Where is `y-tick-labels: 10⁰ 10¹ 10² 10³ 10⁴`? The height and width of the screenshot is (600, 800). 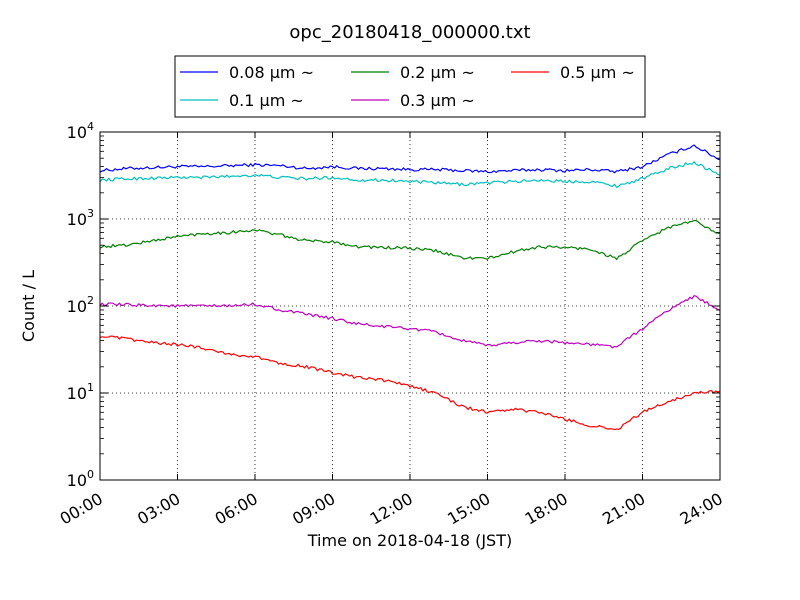
y-tick-labels: 10⁰ 10¹ 10² 10³ 10⁴ is located at coordinates (80, 305).